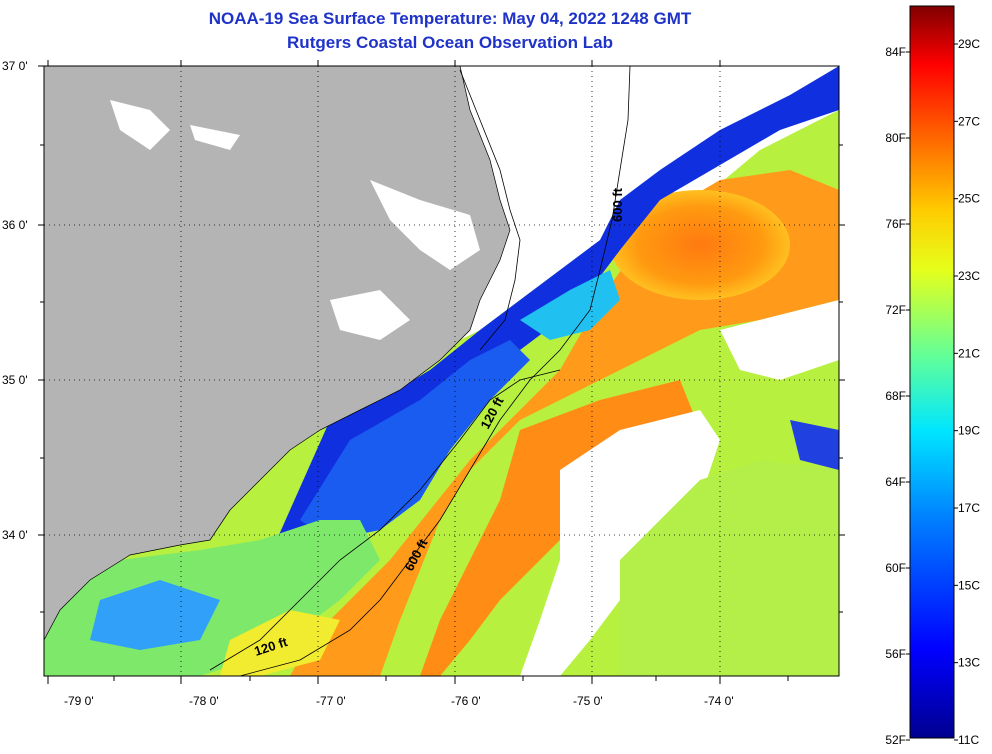 Image resolution: width=992 pixels, height=754 pixels. What do you see at coordinates (895, 52) in the screenshot?
I see `colorbar-f-label: 84F` at bounding box center [895, 52].